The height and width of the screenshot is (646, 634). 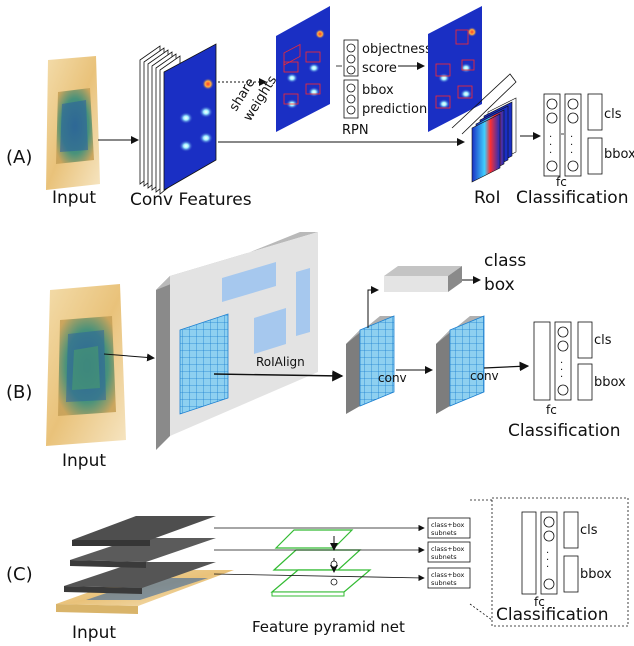 I want to click on panel-c-bbox-box, so click(x=571, y=574).